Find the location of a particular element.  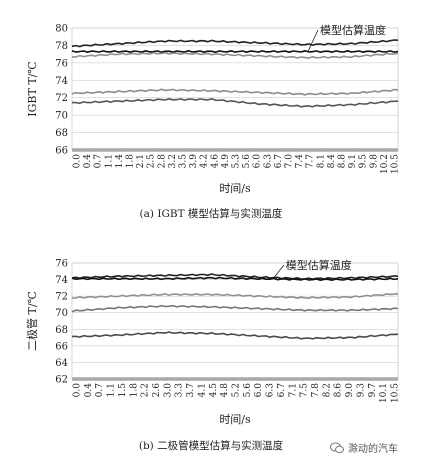

x-tick-label: 2.5 is located at coordinates (152, 161).